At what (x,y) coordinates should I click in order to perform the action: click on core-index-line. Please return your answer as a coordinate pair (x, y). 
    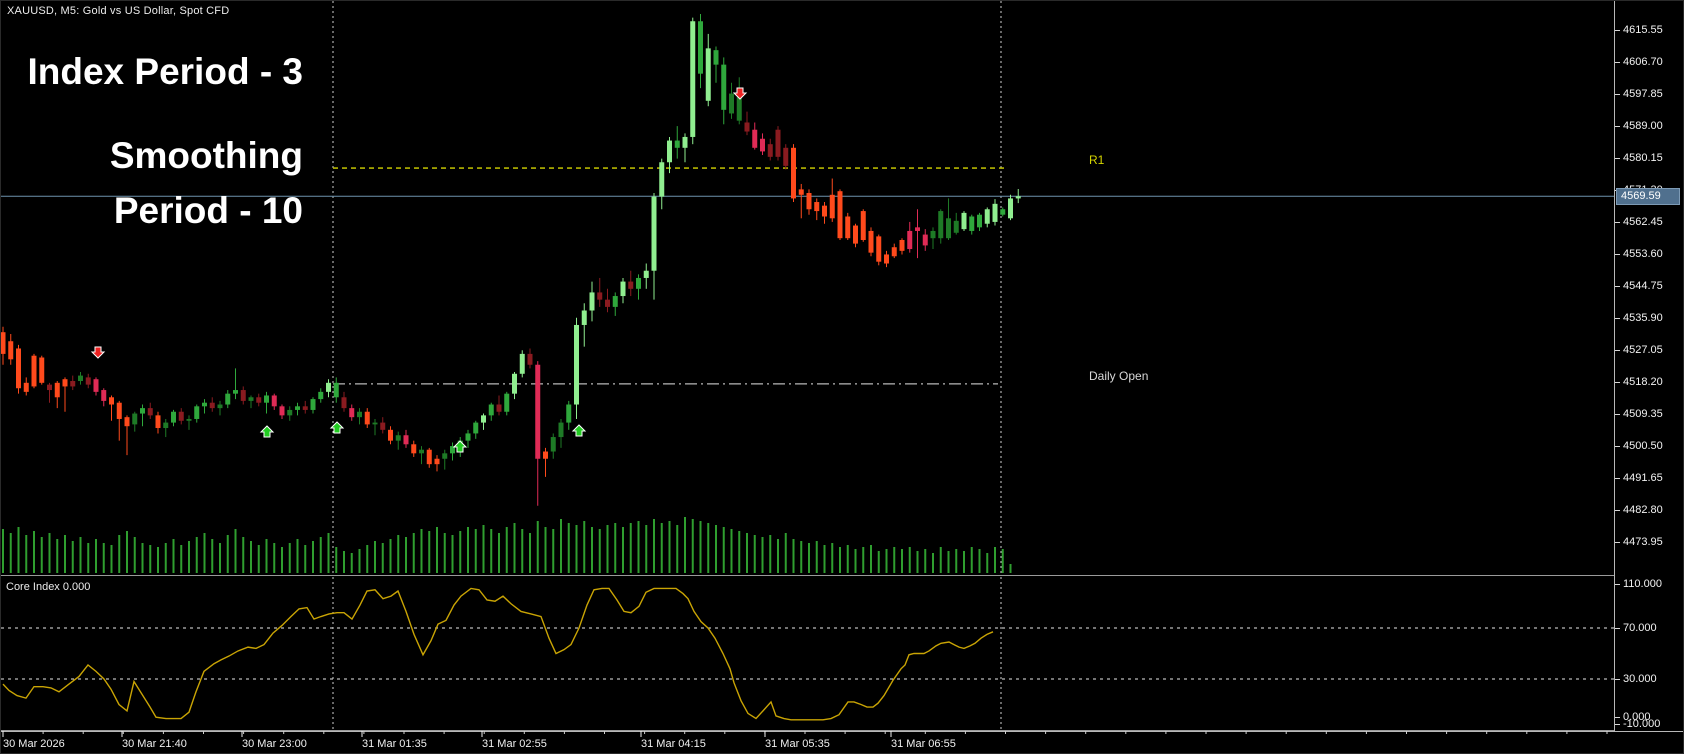
    Looking at the image, I should click on (498, 654).